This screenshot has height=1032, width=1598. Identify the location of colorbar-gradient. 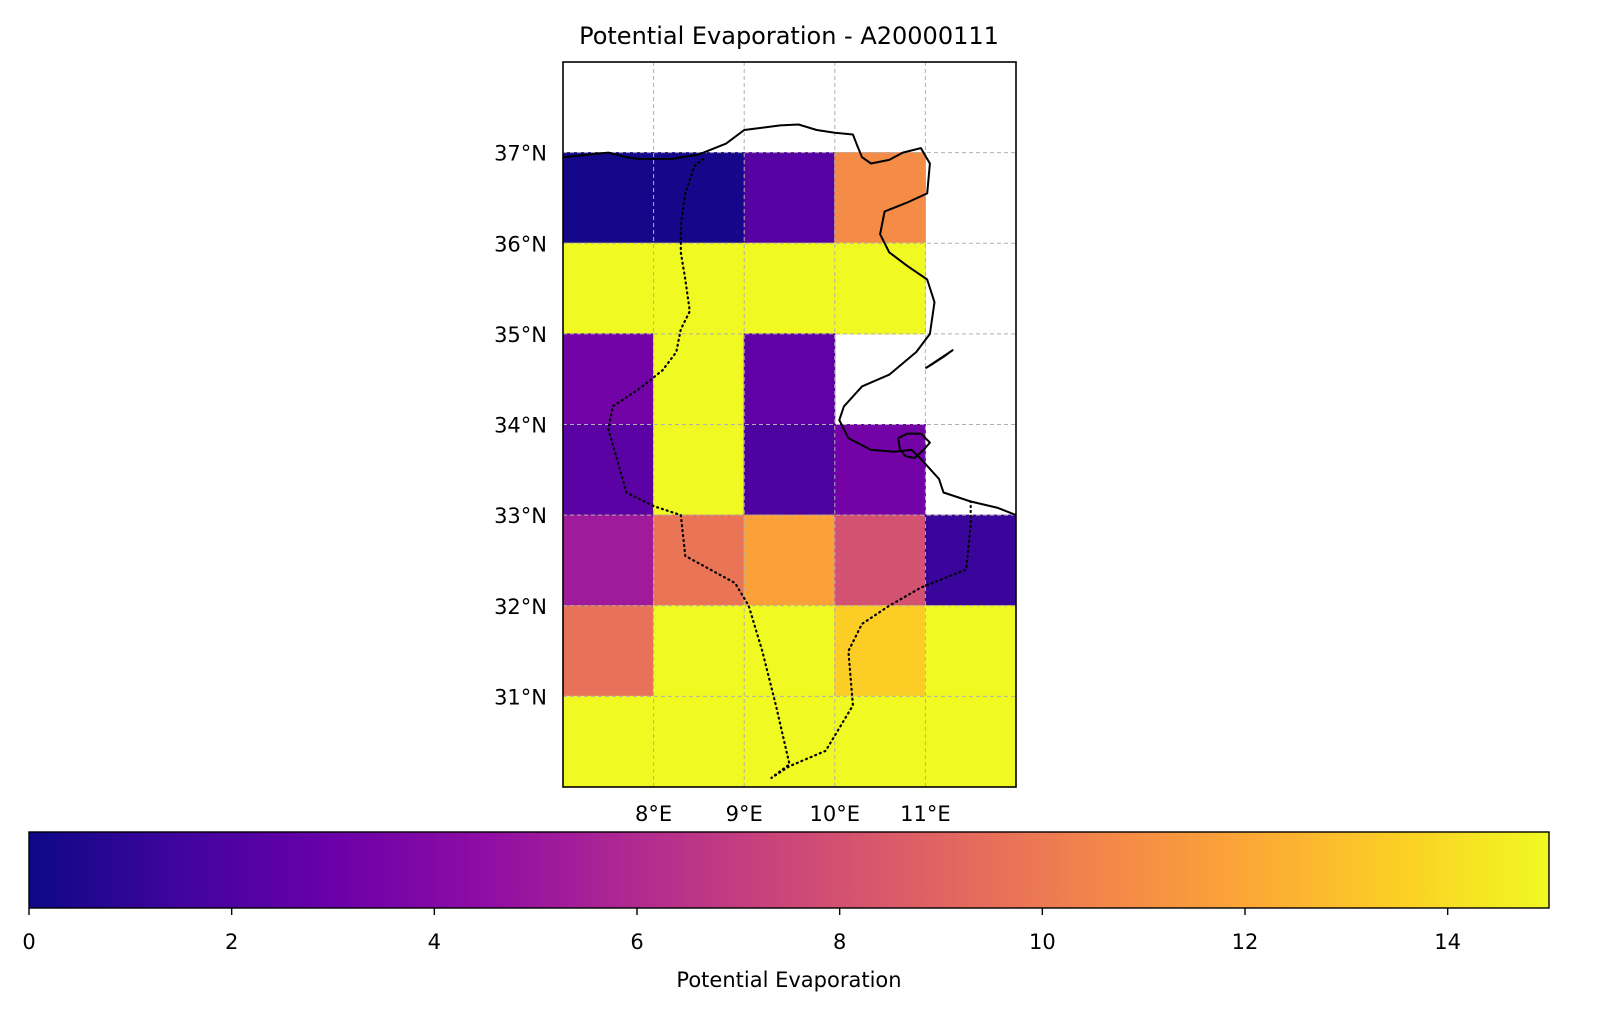
(789, 870).